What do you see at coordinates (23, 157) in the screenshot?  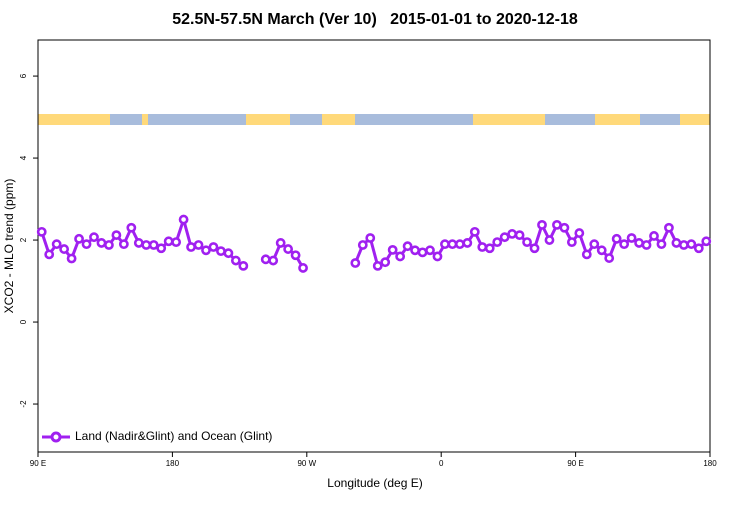 I see `y-tick-label: 4` at bounding box center [23, 157].